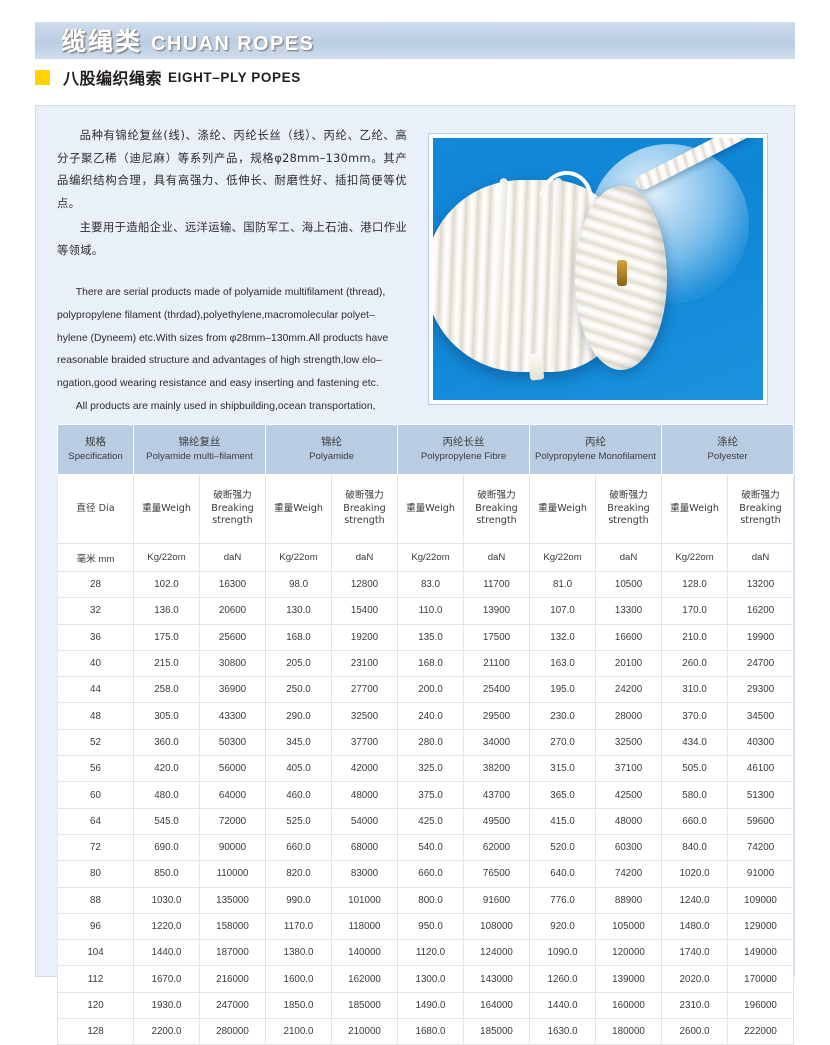  What do you see at coordinates (431, 847) in the screenshot?
I see `cell-value: 540.0` at bounding box center [431, 847].